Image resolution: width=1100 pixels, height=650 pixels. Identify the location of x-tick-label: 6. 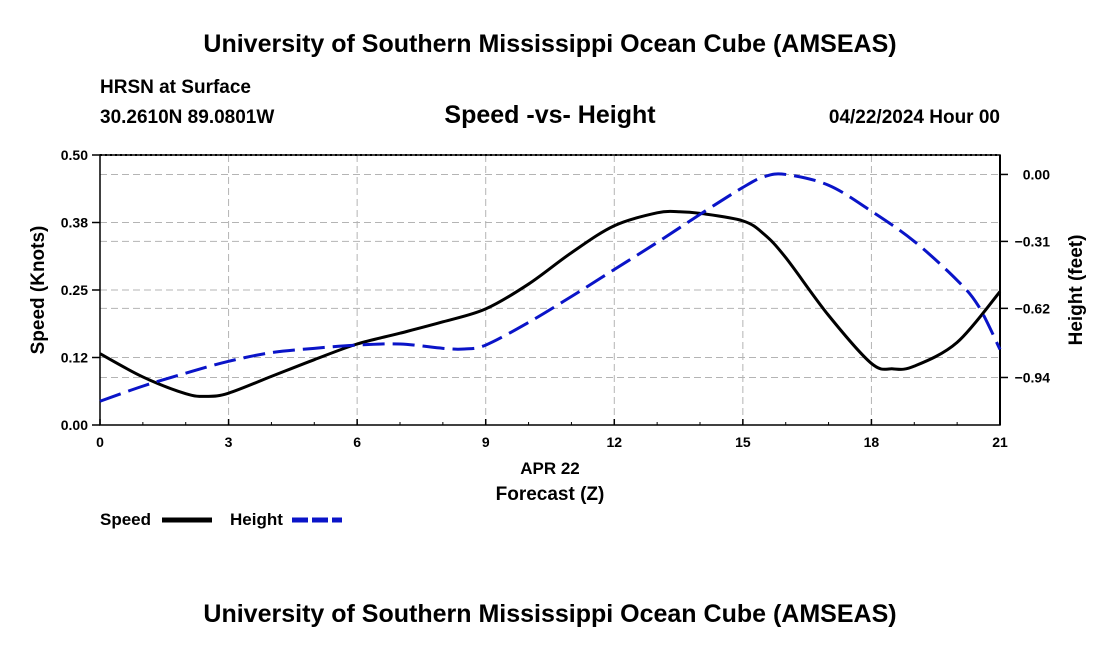
(357, 442).